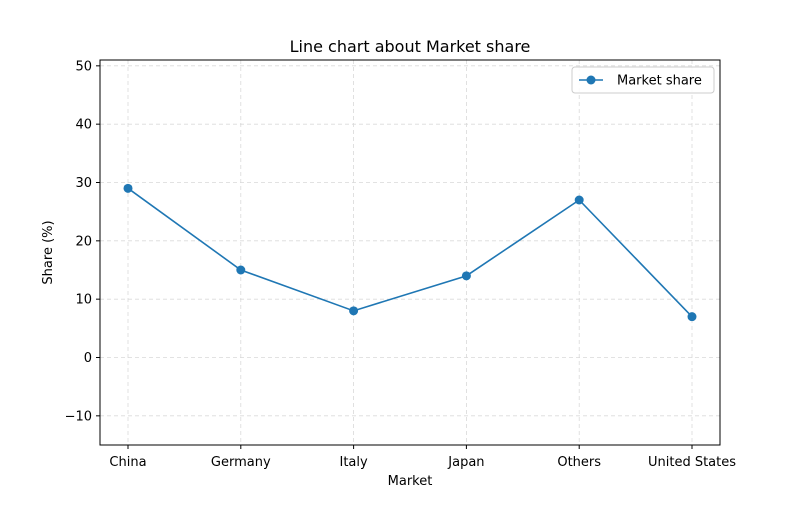  What do you see at coordinates (353, 462) in the screenshot?
I see `x-tick-label: Italy` at bounding box center [353, 462].